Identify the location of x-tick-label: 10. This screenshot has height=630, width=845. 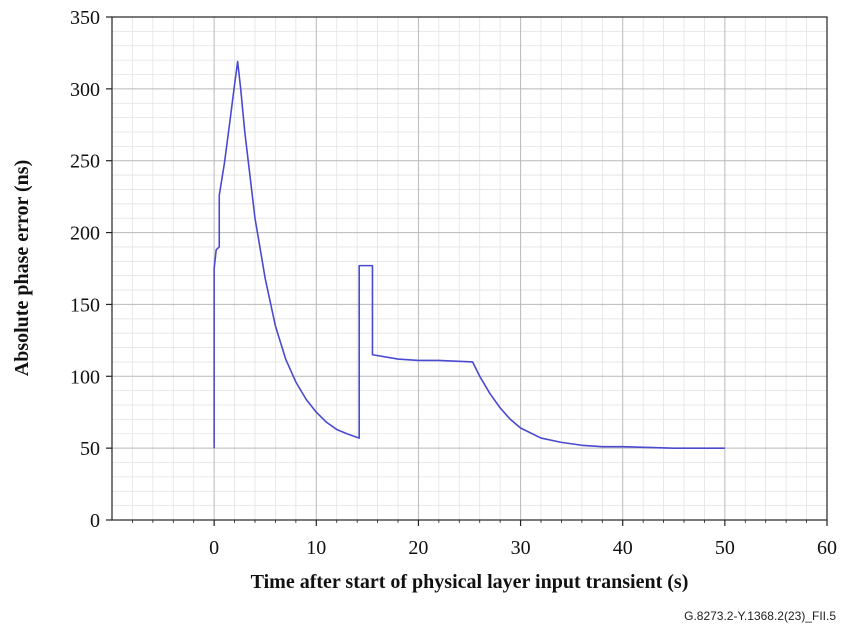
(316, 548).